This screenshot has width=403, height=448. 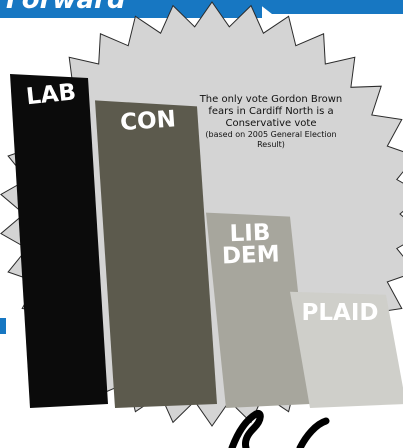 I want to click on bar-label-lab: LAB, so click(x=51, y=94).